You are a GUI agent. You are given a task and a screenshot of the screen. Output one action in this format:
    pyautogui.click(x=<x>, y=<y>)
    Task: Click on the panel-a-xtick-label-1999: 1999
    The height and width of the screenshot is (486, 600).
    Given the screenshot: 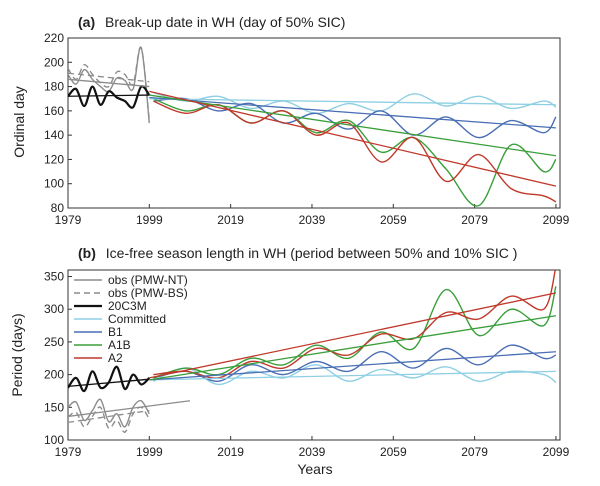 What is the action you would take?
    pyautogui.click(x=149, y=220)
    